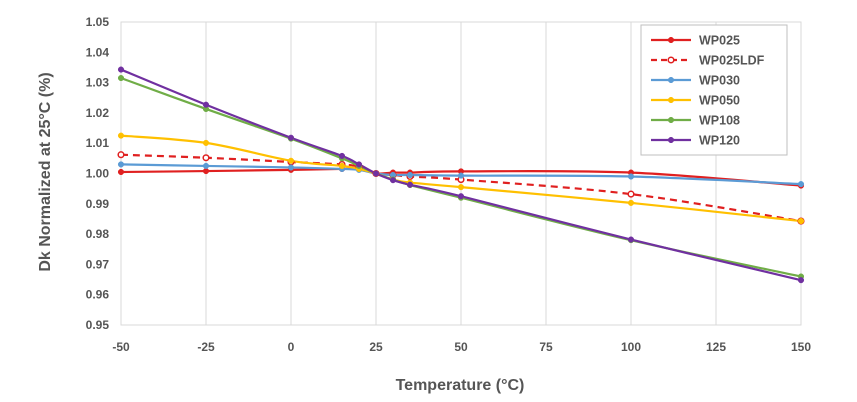 This screenshot has height=402, width=857. I want to click on x-tick-label: 75, so click(546, 347).